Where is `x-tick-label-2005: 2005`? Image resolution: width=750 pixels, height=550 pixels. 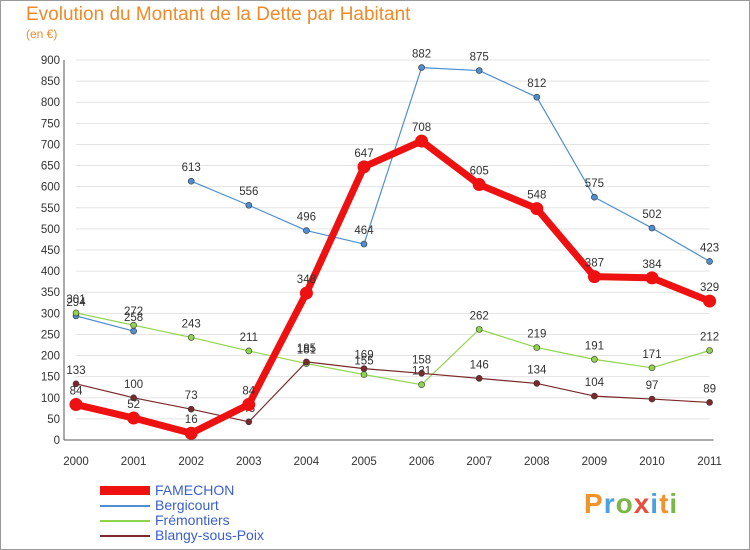 x-tick-label-2005: 2005 is located at coordinates (364, 462).